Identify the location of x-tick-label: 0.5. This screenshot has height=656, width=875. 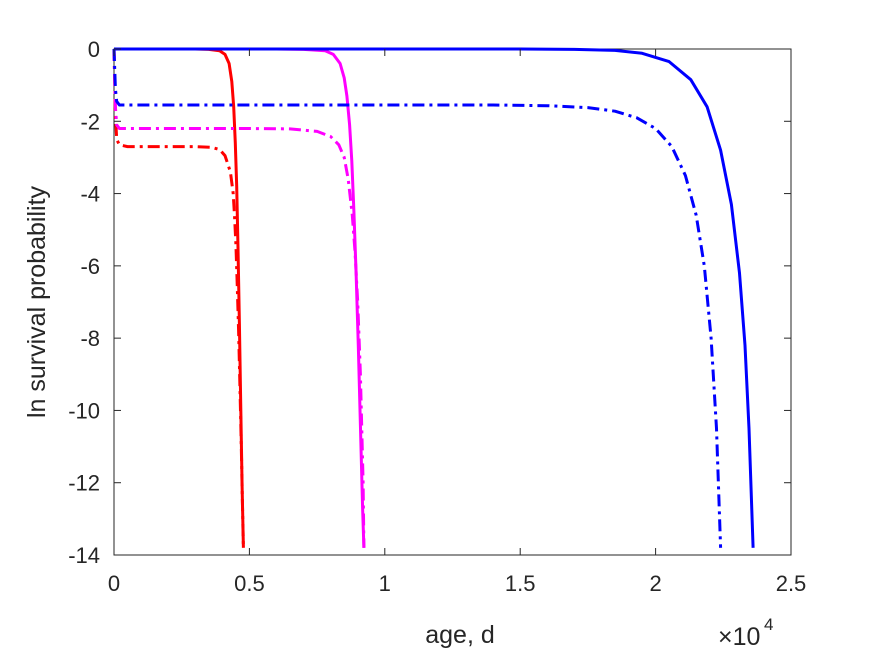
(249, 583).